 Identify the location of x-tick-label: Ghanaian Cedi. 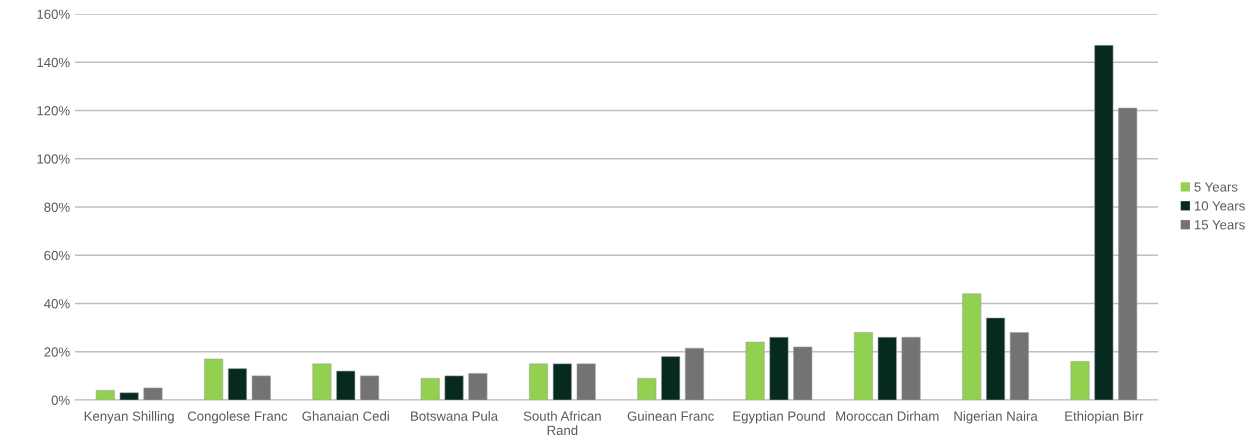
(345, 416).